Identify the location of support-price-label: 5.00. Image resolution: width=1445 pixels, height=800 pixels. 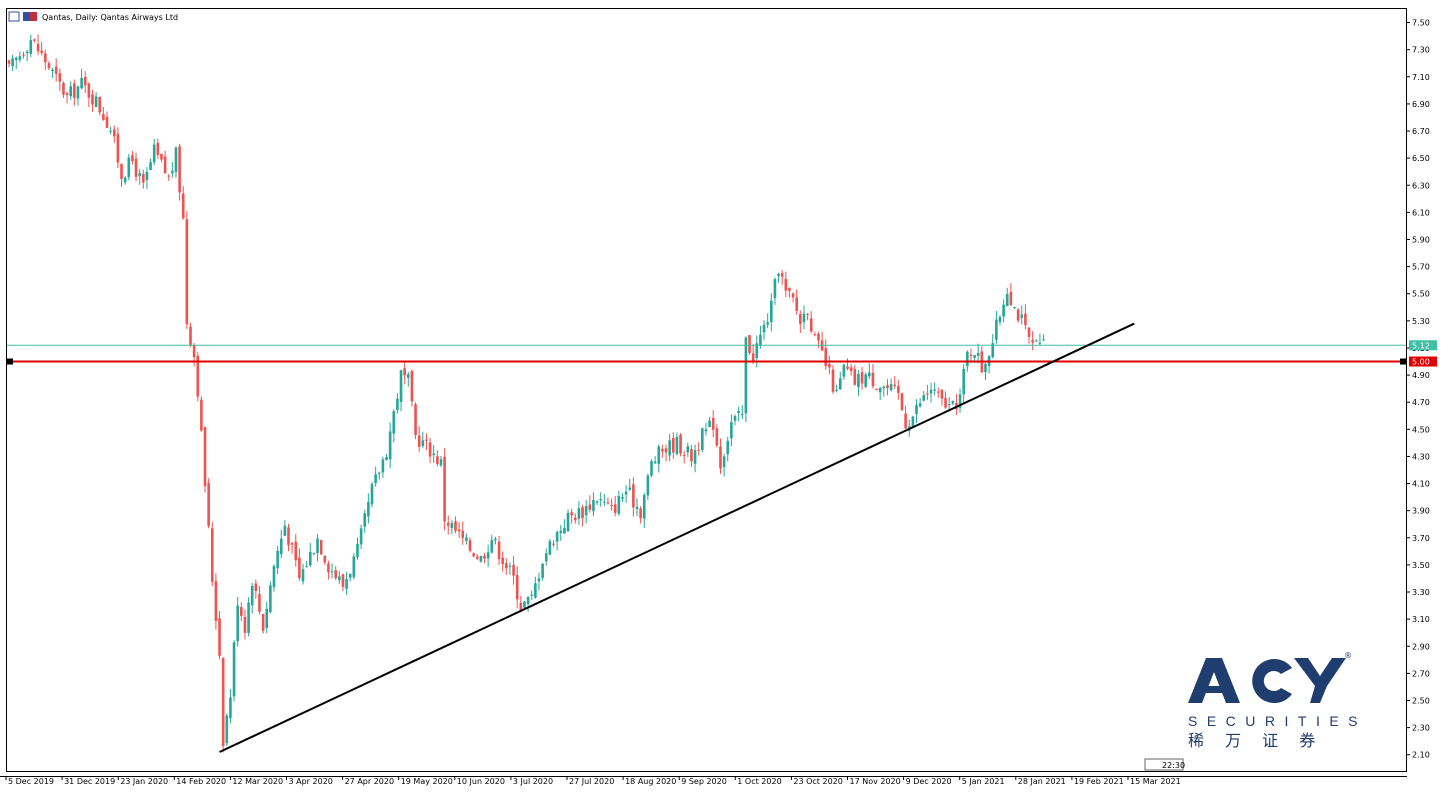
(1421, 362).